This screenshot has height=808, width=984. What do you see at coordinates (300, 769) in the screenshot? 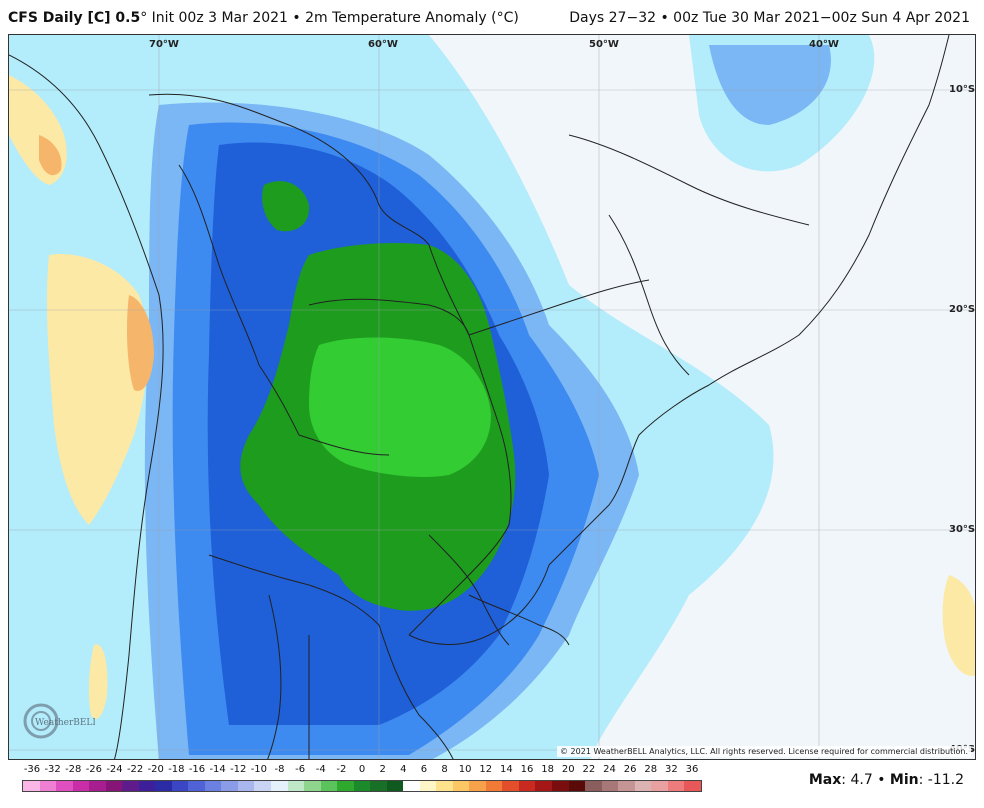
I see `colorbar-tick-label: -6` at bounding box center [300, 769].